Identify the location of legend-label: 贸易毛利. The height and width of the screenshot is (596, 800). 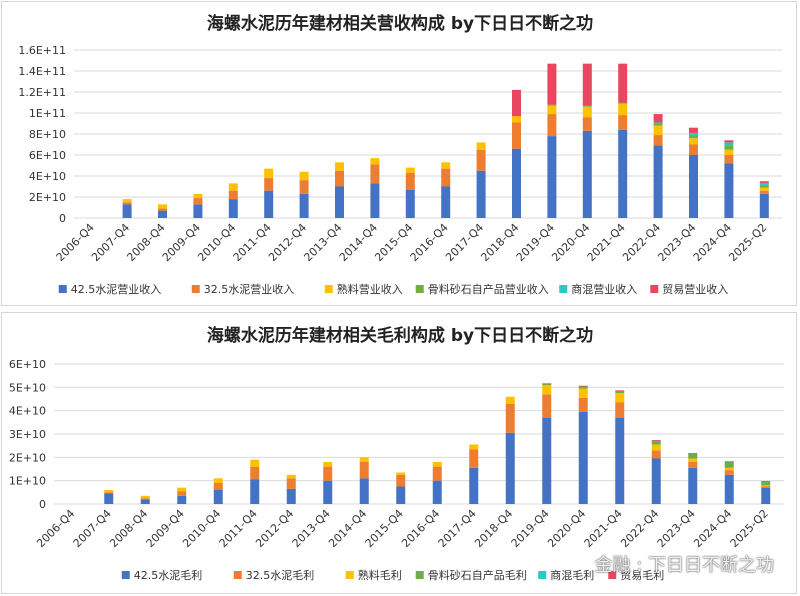
(642, 575).